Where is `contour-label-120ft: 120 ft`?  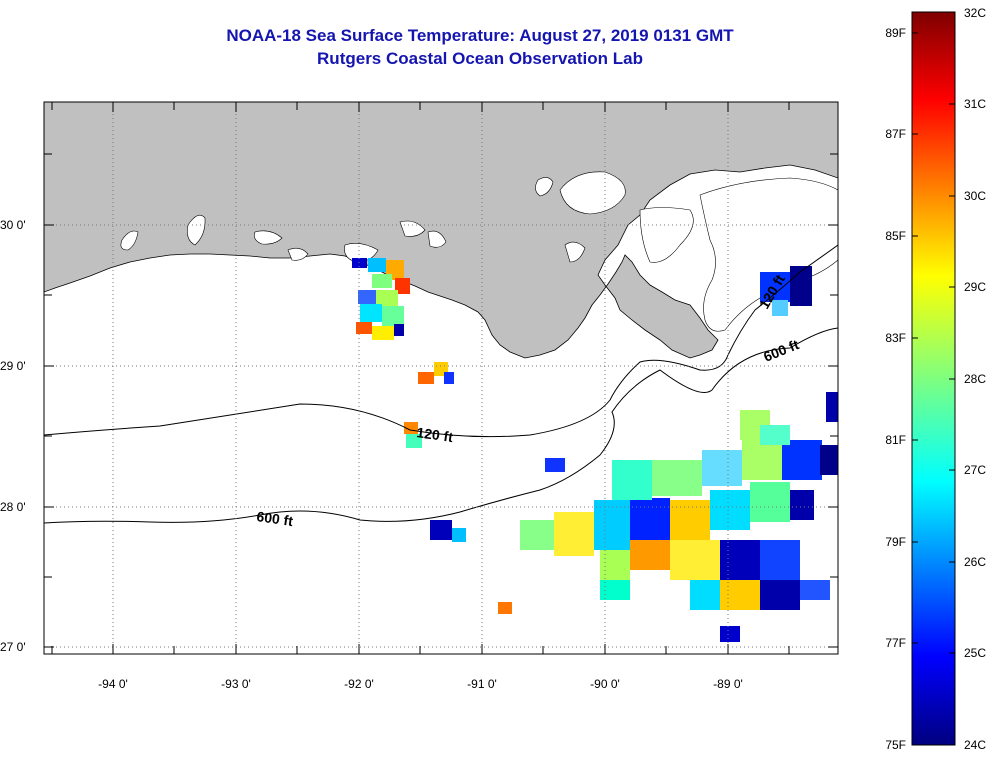
contour-label-120ft: 120 ft is located at coordinates (435, 434).